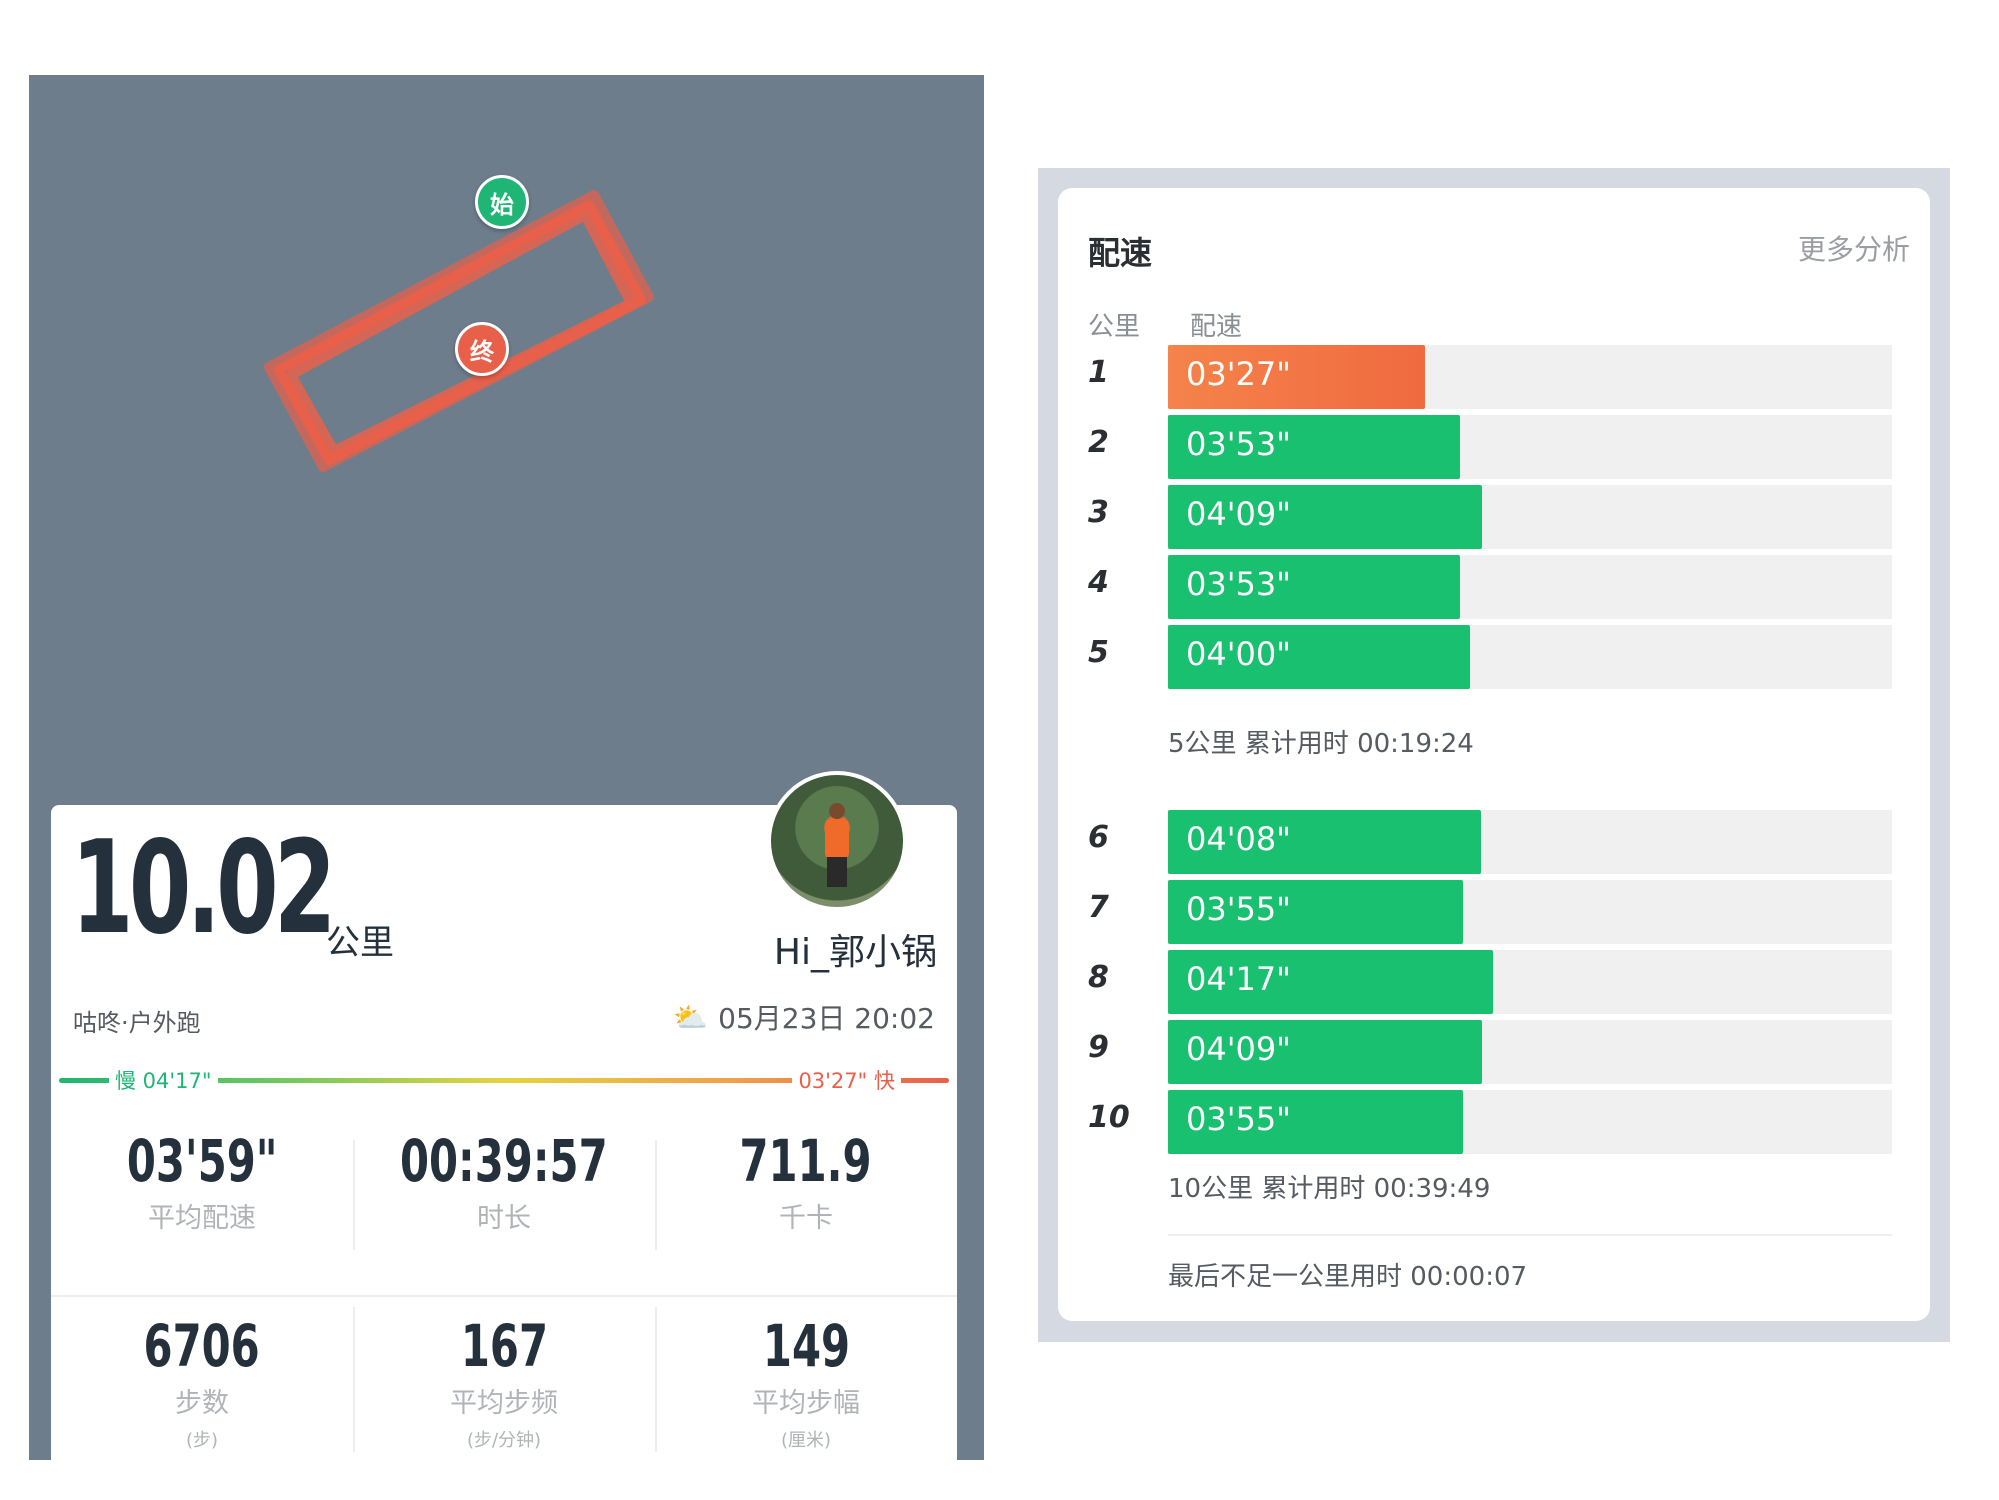 The height and width of the screenshot is (1500, 1999). I want to click on stat-label: 平均配速, so click(202, 1218).